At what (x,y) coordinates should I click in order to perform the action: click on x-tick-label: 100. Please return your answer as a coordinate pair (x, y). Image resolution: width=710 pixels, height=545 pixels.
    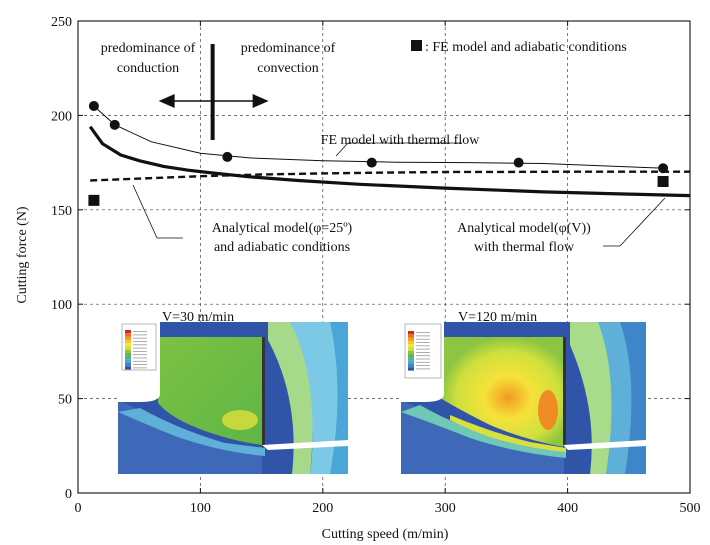
    Looking at the image, I should click on (200, 508).